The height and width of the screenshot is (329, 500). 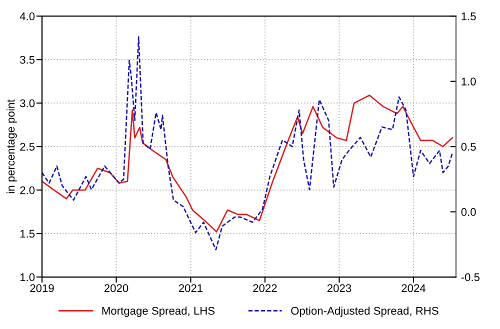 I want to click on x-tick-label: 2023, so click(x=339, y=288).